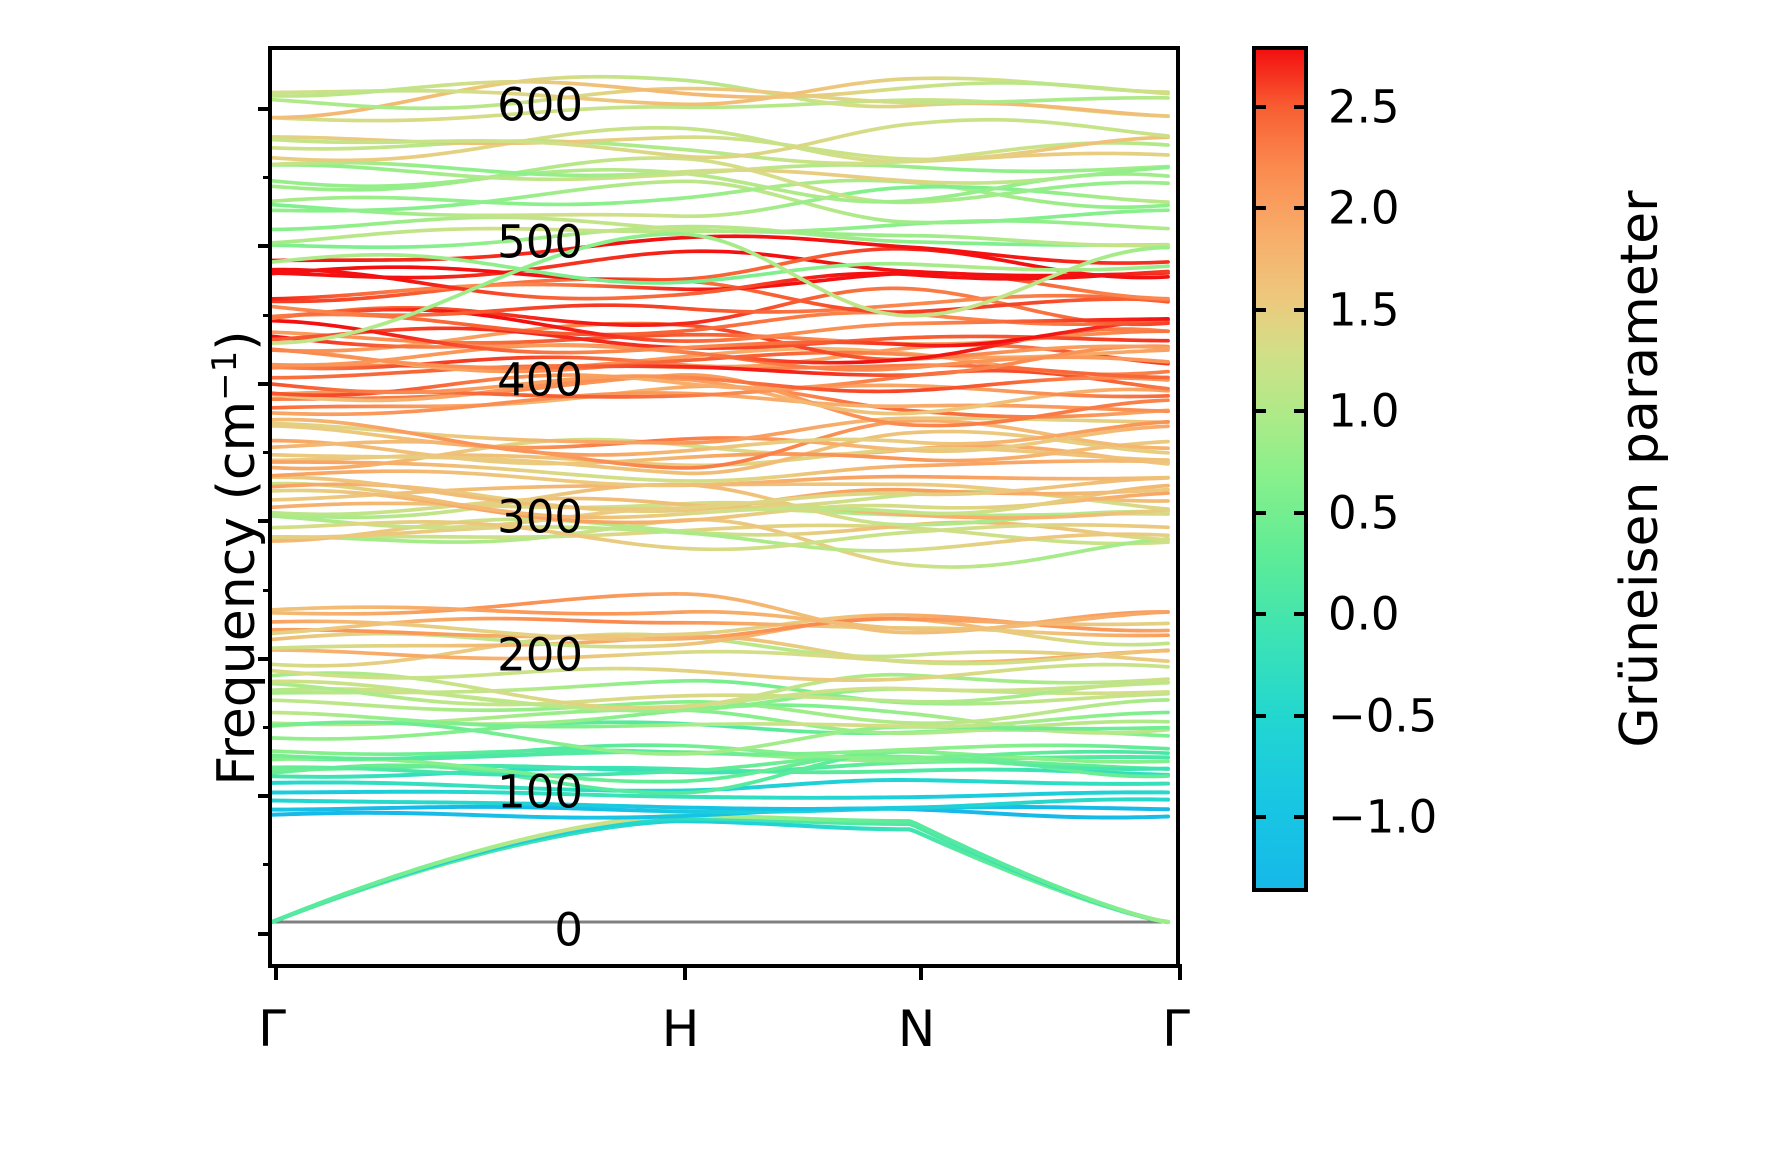  I want to click on y-tick-label: 600, so click(540, 105).